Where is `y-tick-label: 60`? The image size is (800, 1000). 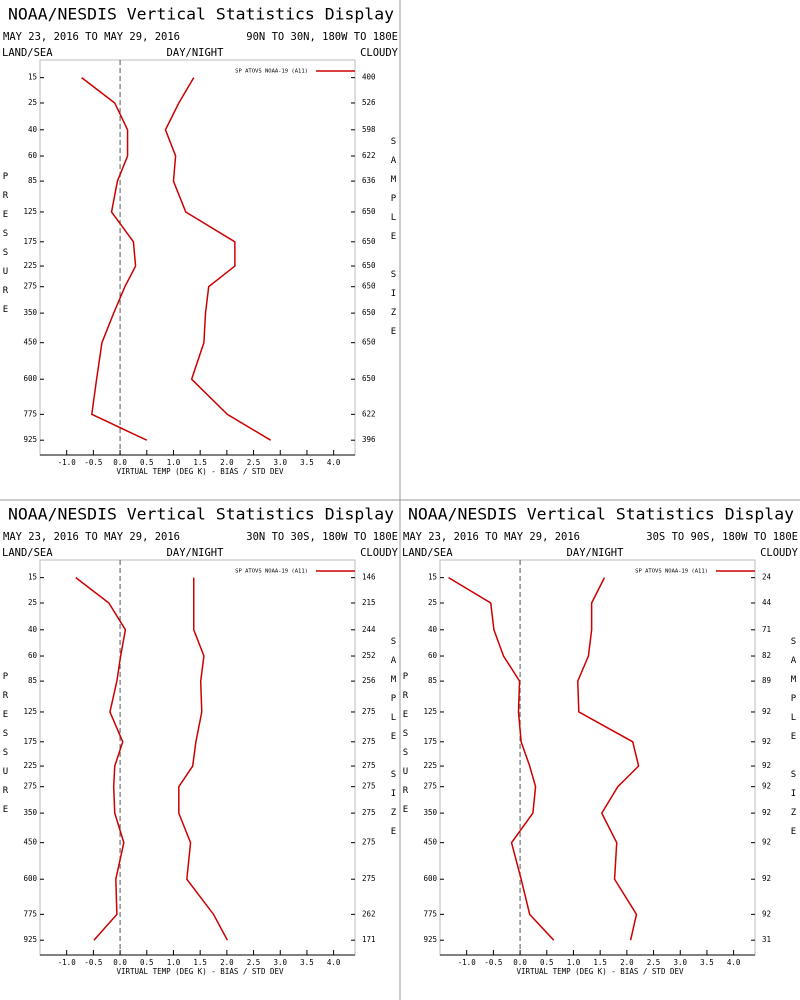
y-tick-label: 60 is located at coordinates (33, 155).